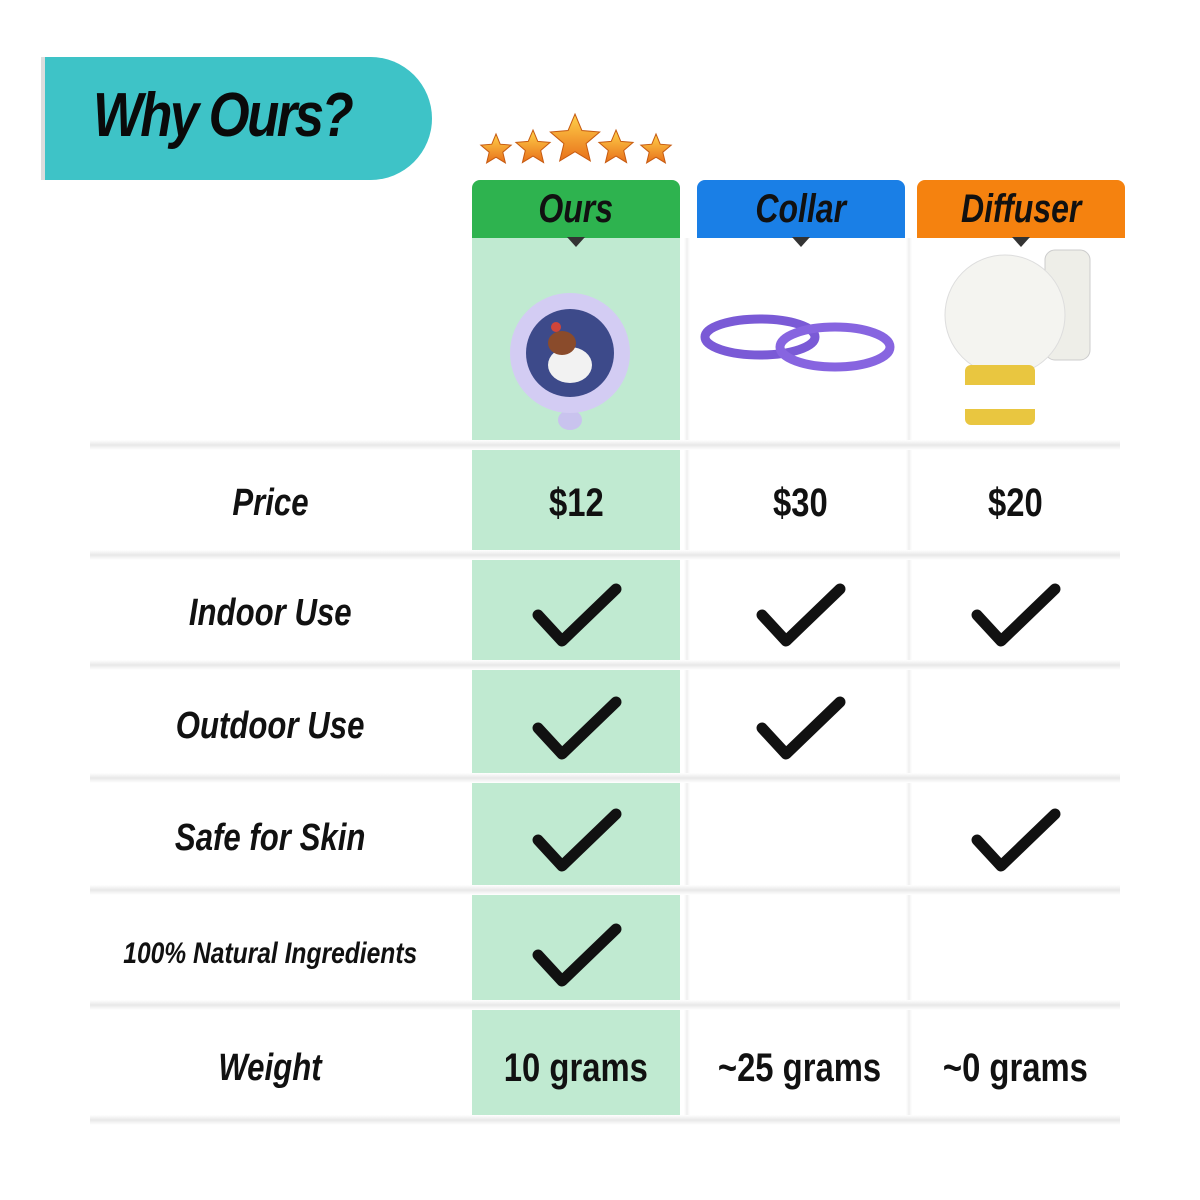  I want to click on why-ours-banner, so click(238, 118).